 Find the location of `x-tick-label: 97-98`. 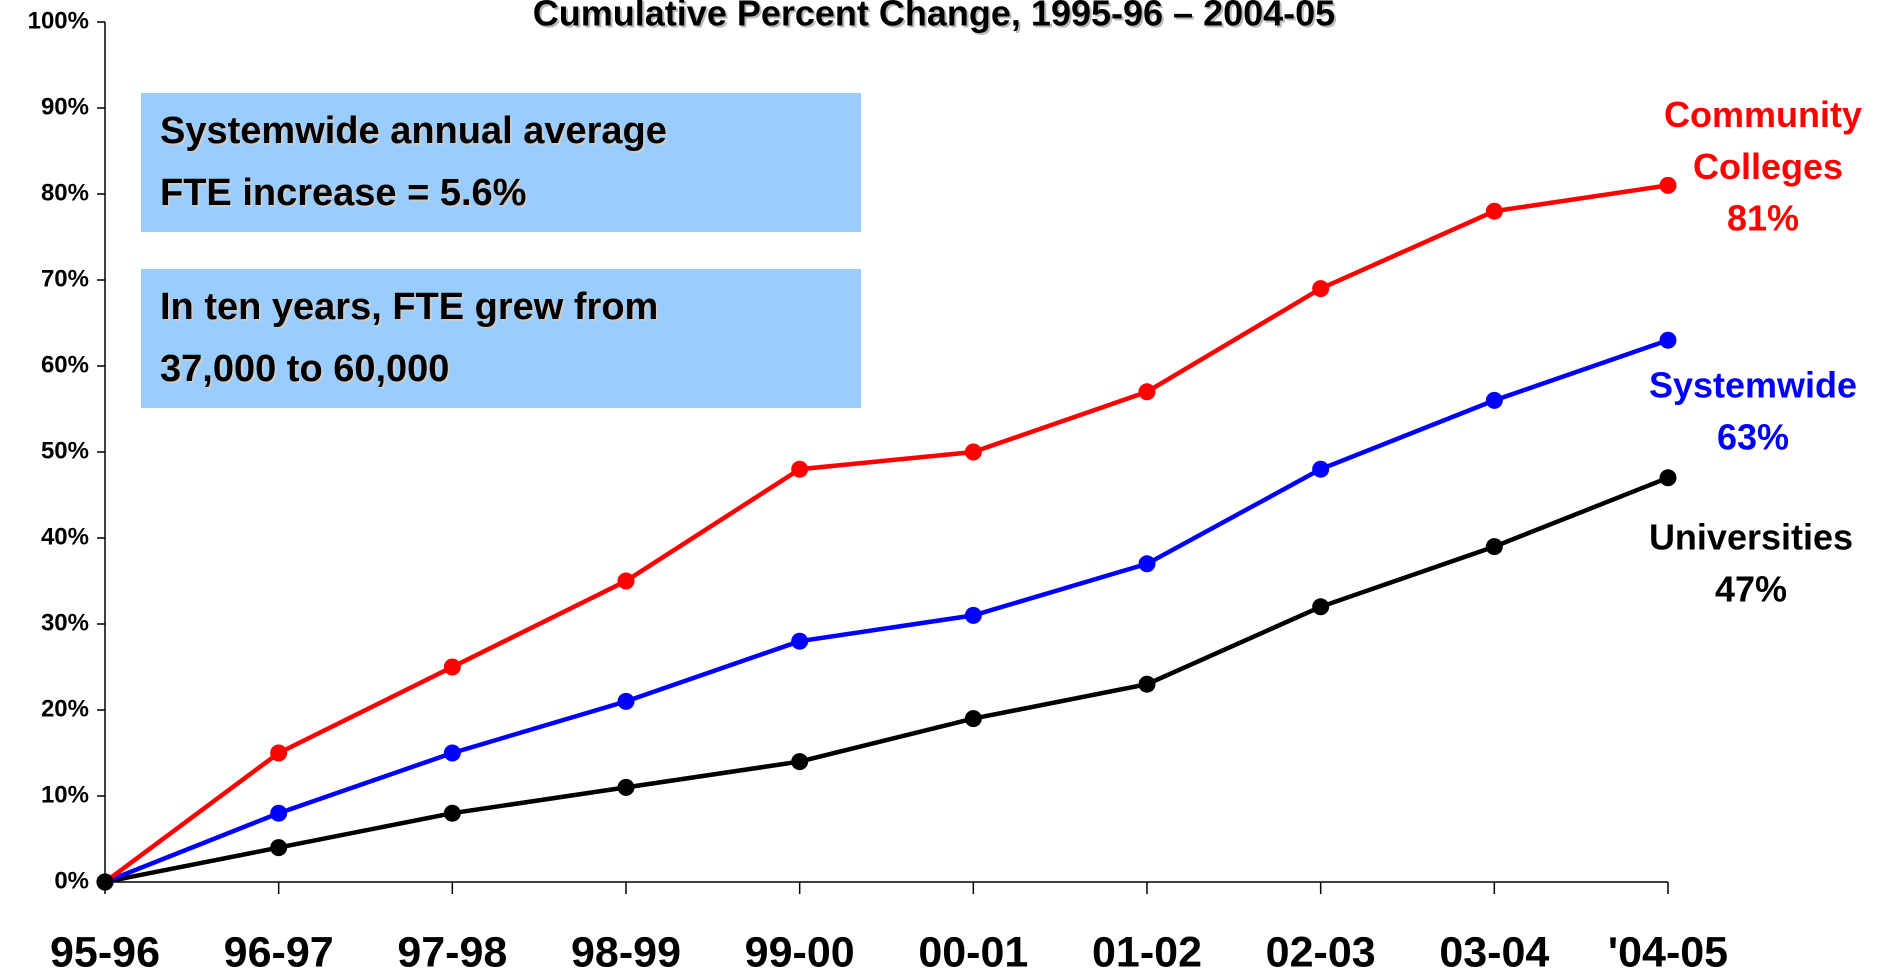

x-tick-label: 97-98 is located at coordinates (452, 952).